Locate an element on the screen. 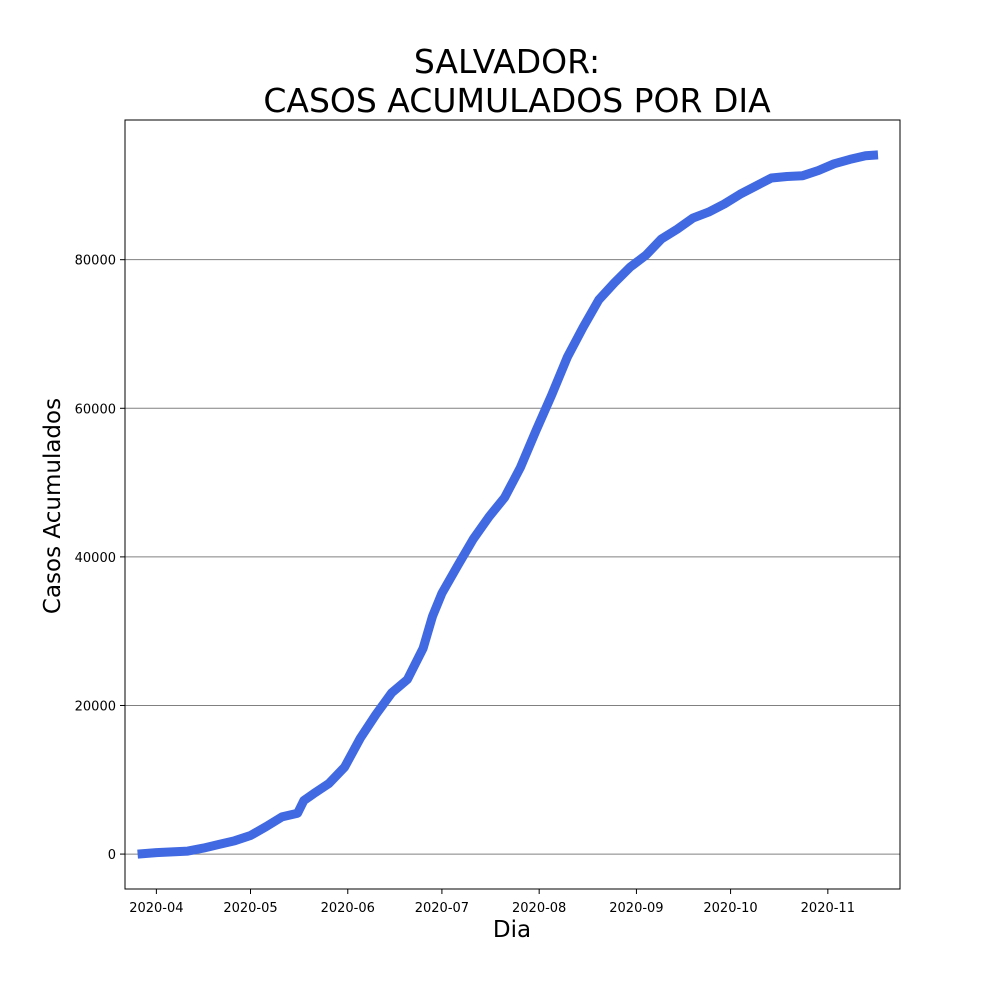 This screenshot has width=1000, height=1000. y-tick-label: 40000 is located at coordinates (95, 558).